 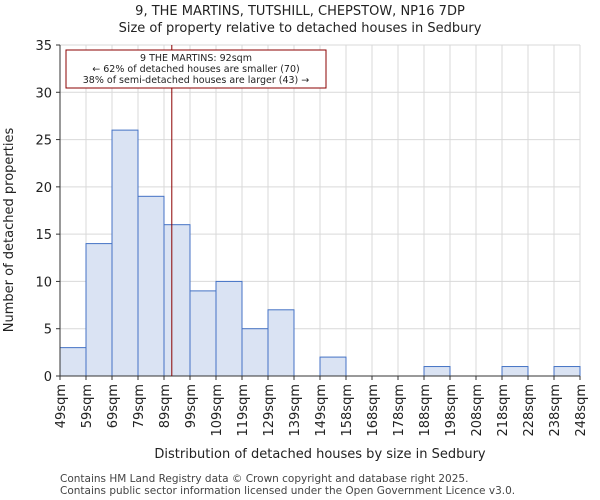 I want to click on x-tick-label: 158sqm, so click(x=347, y=410).